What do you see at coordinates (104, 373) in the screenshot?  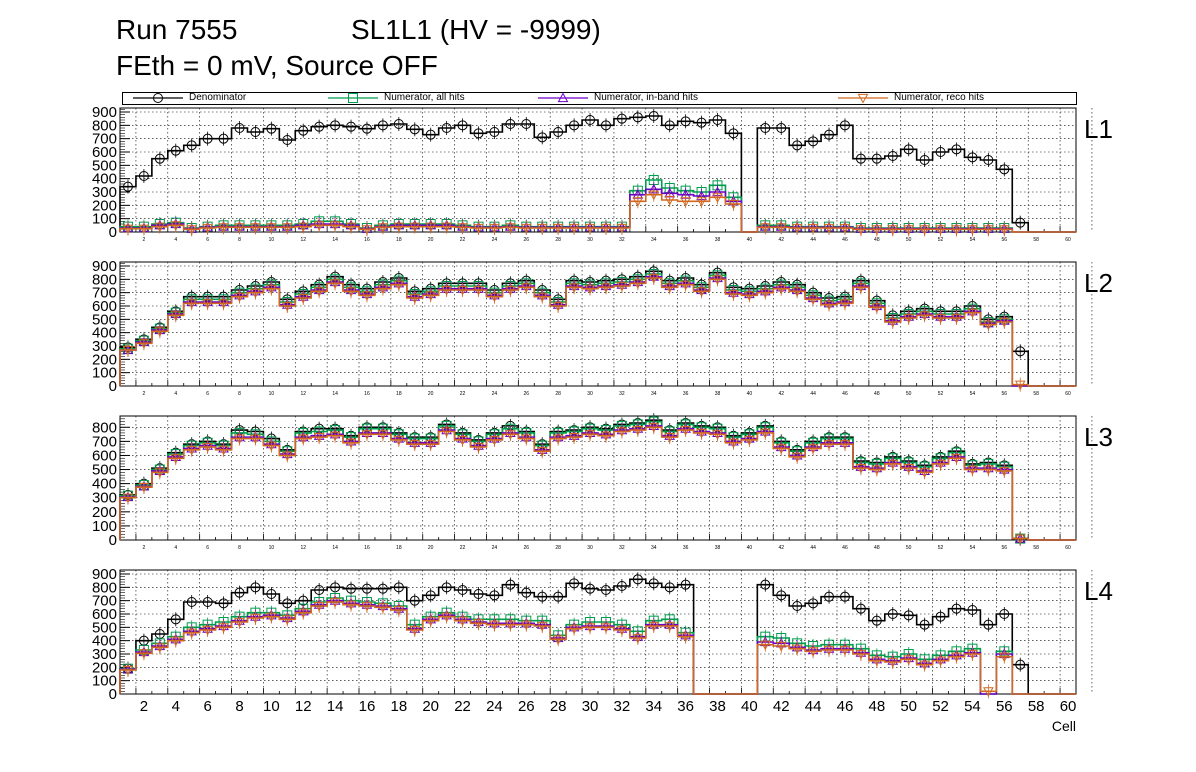 I see `y-tick-label: 100` at bounding box center [104, 373].